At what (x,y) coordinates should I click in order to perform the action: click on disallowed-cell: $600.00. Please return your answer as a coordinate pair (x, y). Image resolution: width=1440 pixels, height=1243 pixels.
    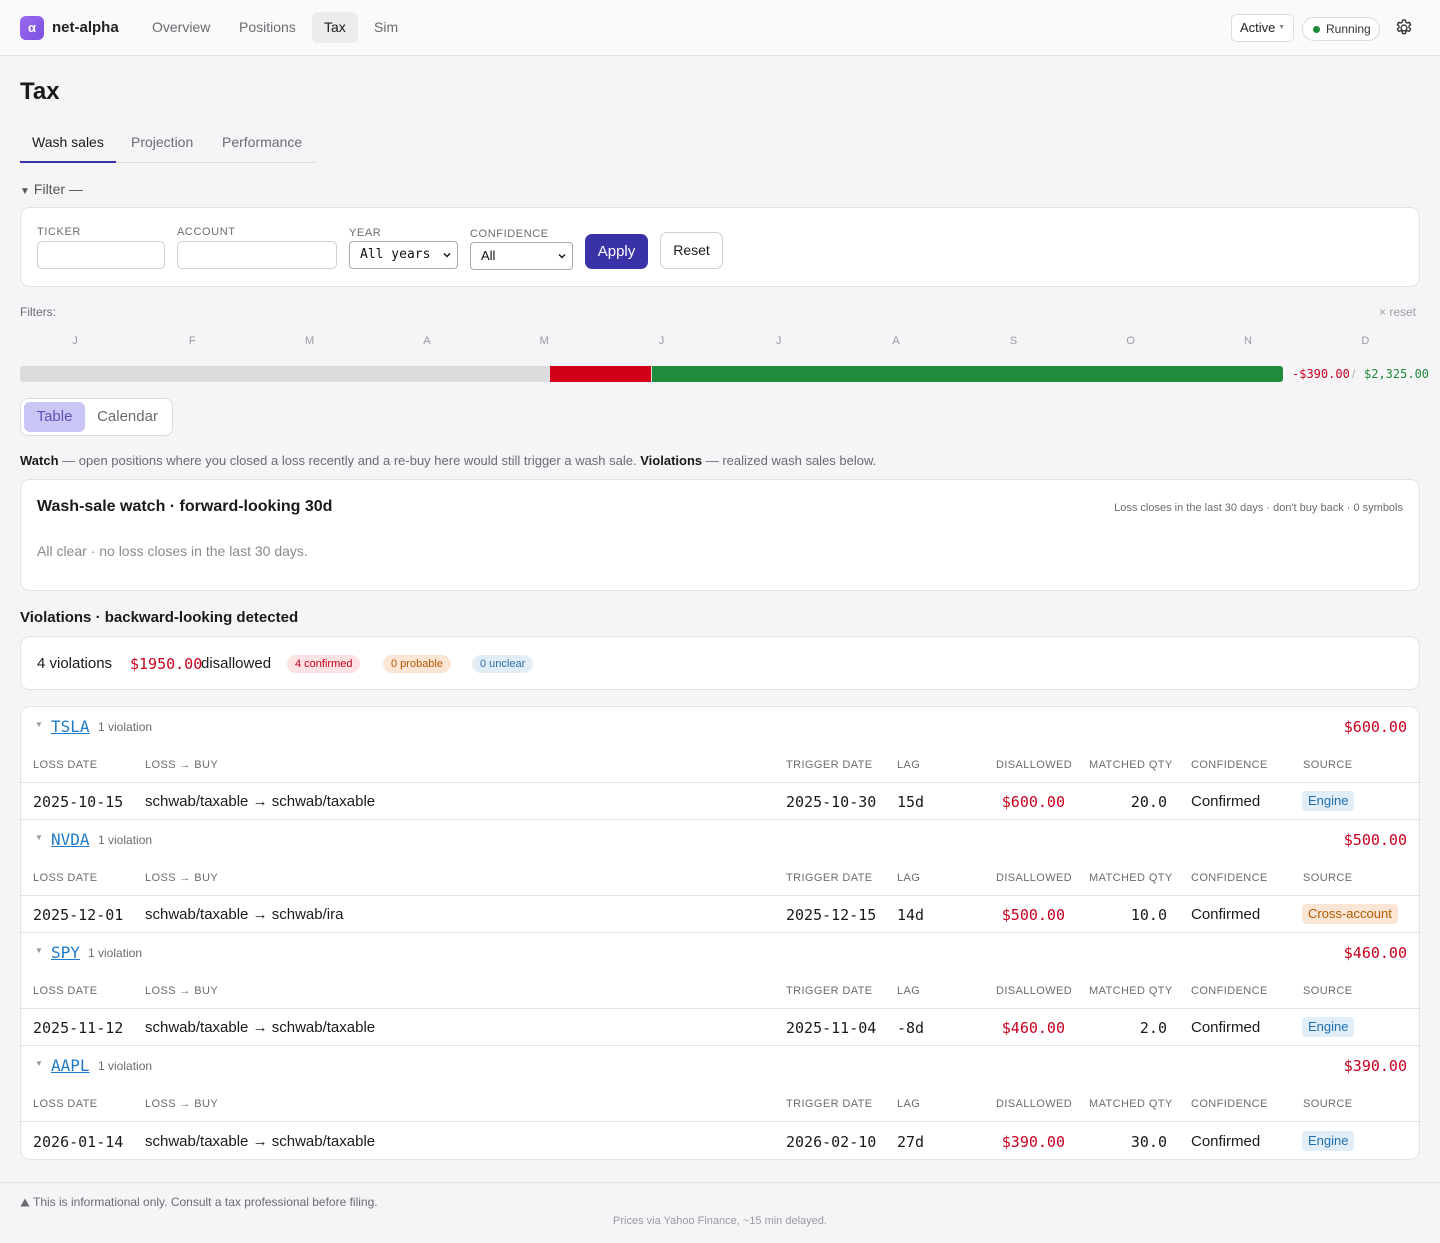
    Looking at the image, I should click on (1033, 802).